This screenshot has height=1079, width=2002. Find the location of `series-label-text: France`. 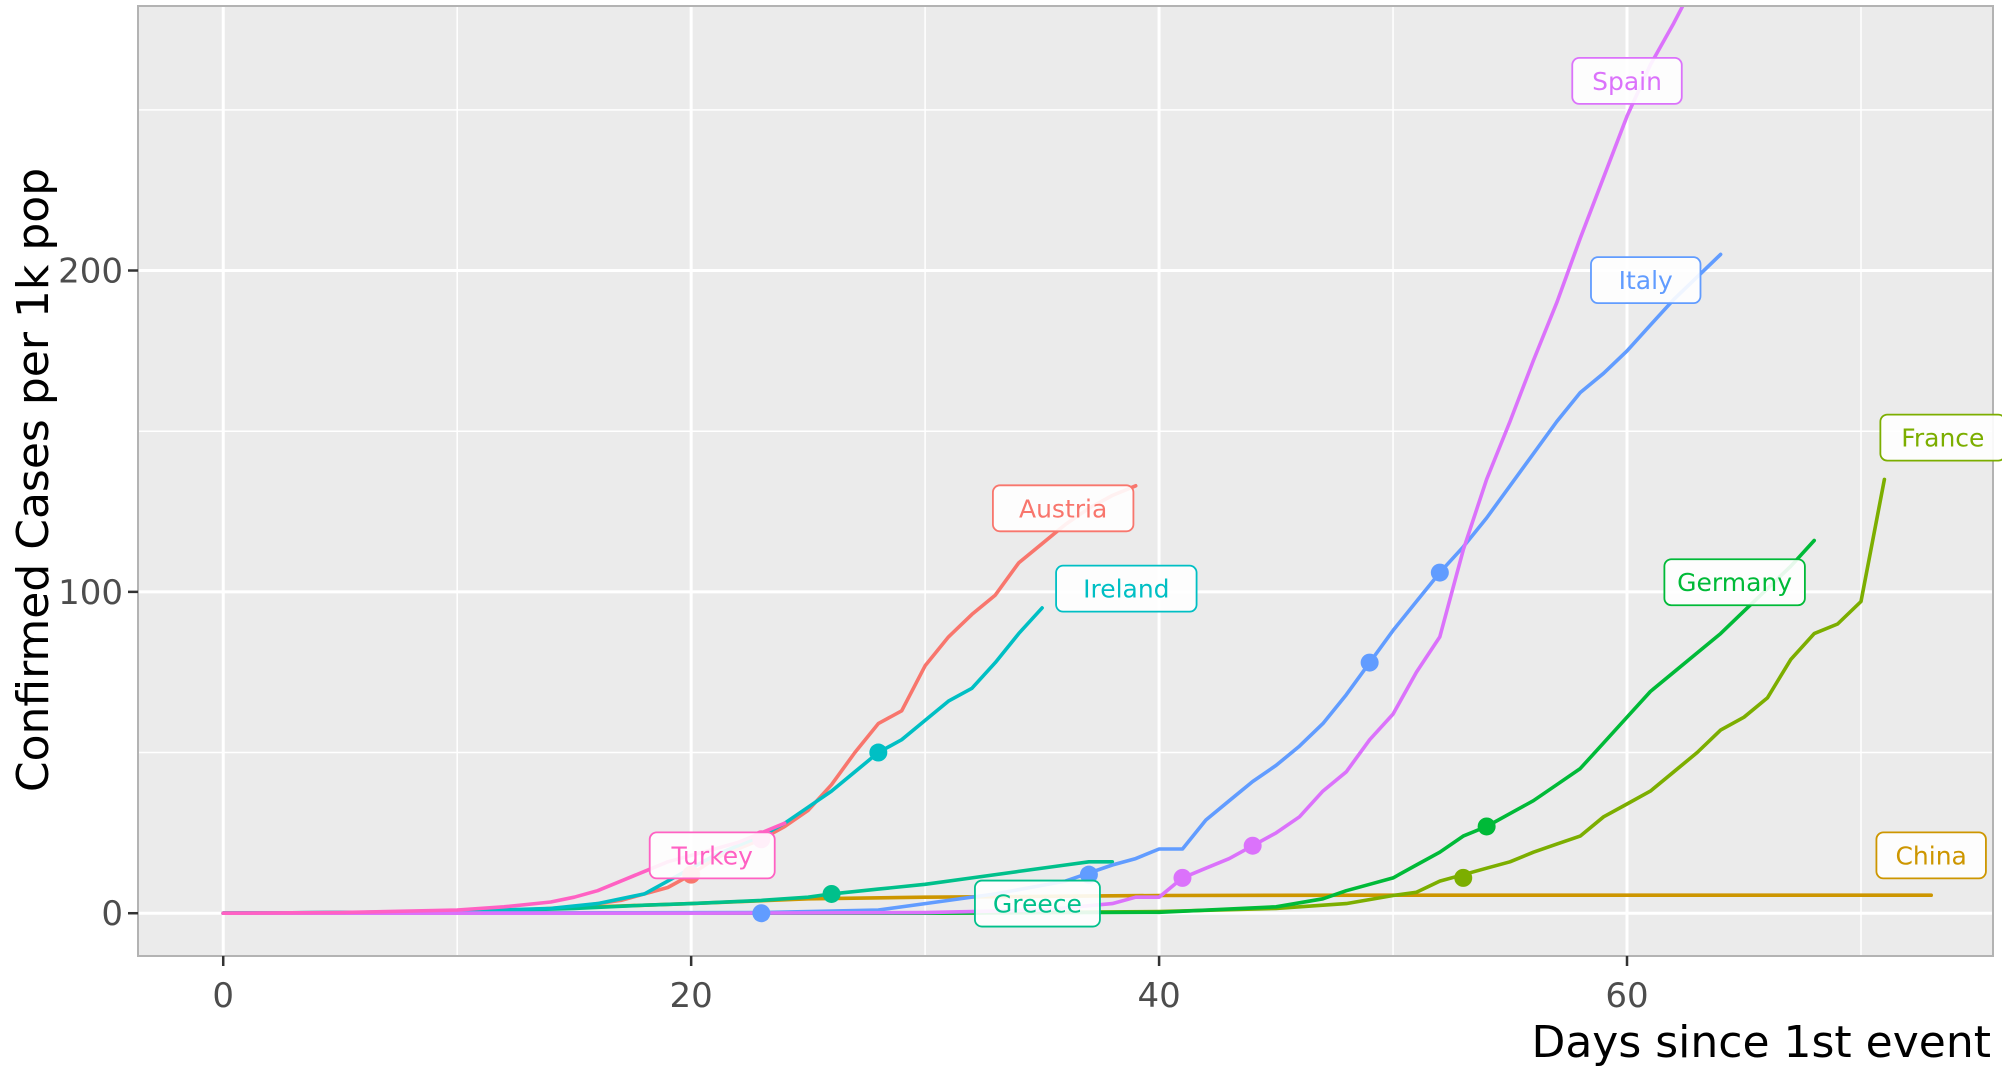

series-label-text: France is located at coordinates (1942, 438).